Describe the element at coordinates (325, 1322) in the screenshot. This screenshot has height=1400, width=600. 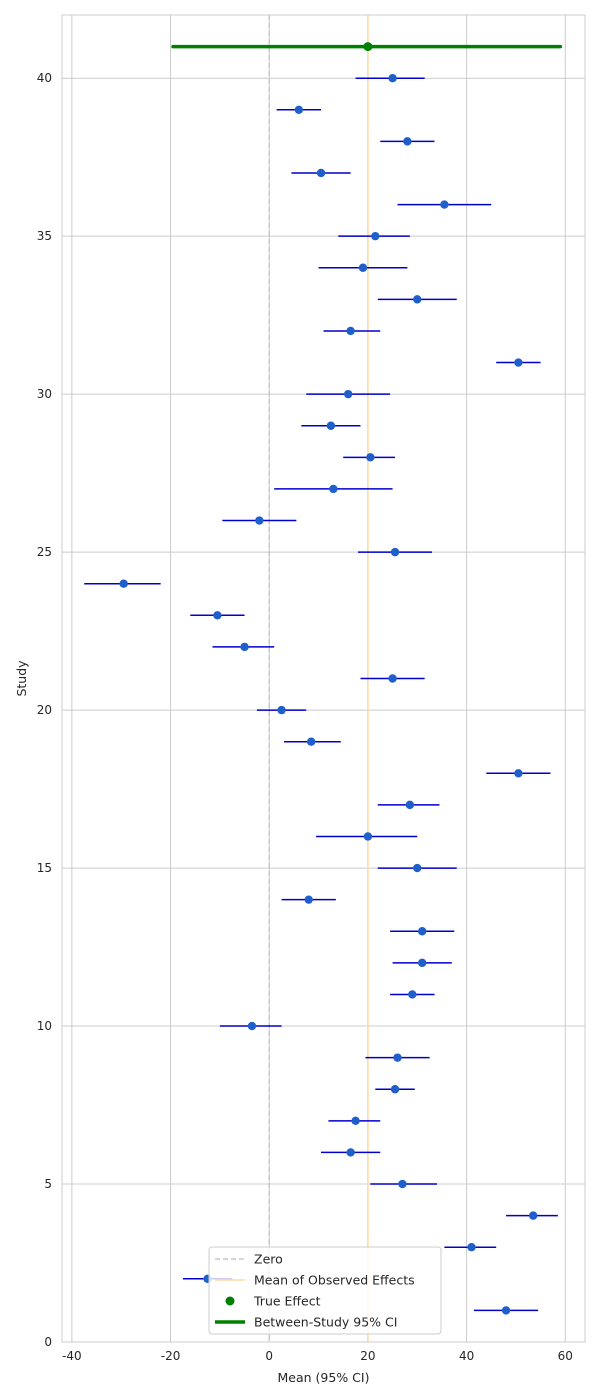
I see `legend-between-study-ci-label: Between-Study 95% CI` at that location.